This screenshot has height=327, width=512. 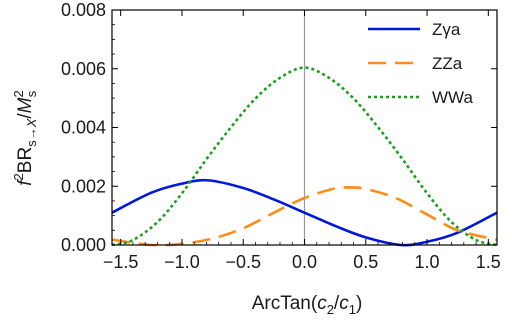 I want to click on x-tick-label: 1.0, so click(x=427, y=262).